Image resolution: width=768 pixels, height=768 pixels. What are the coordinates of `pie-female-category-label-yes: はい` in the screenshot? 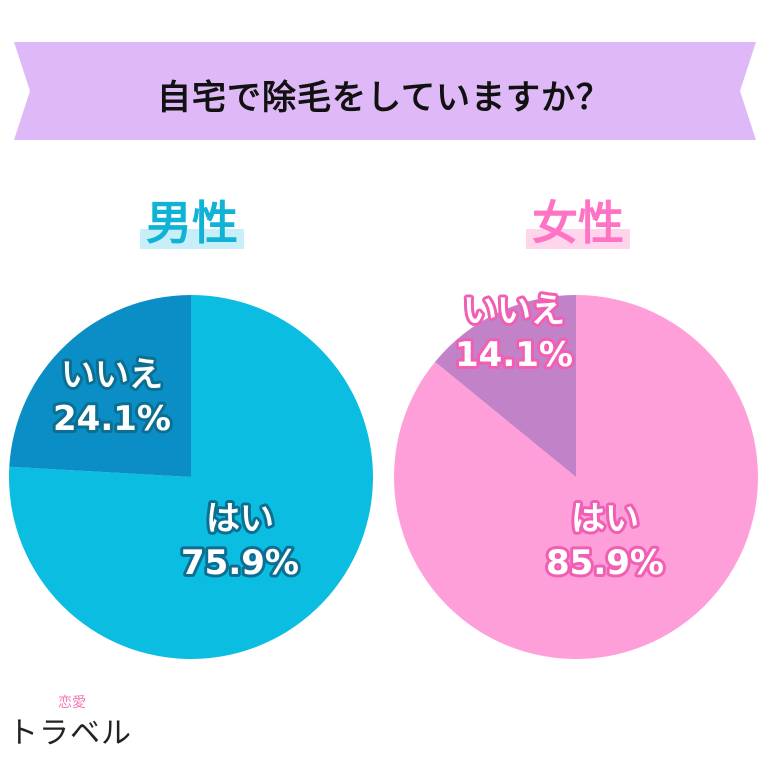 It's located at (605, 519).